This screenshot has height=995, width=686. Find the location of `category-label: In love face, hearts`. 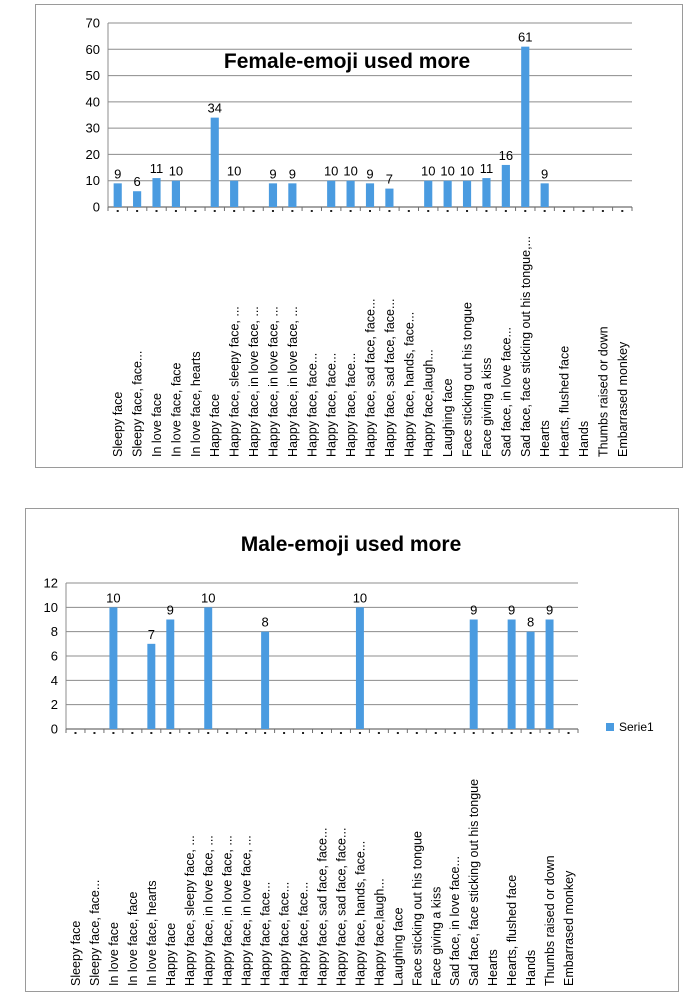

category-label: In love face, hearts is located at coordinates (152, 933).